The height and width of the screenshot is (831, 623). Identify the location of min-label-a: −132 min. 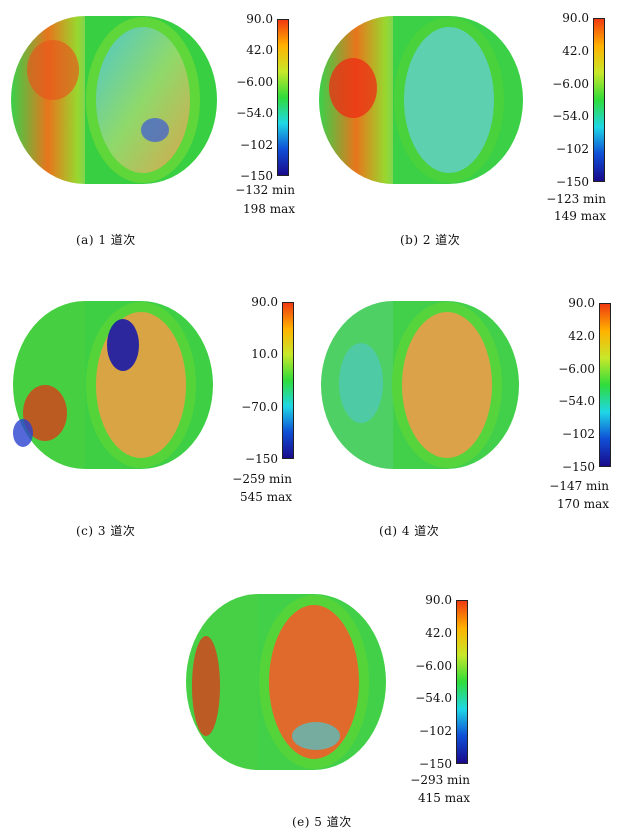
(265, 190).